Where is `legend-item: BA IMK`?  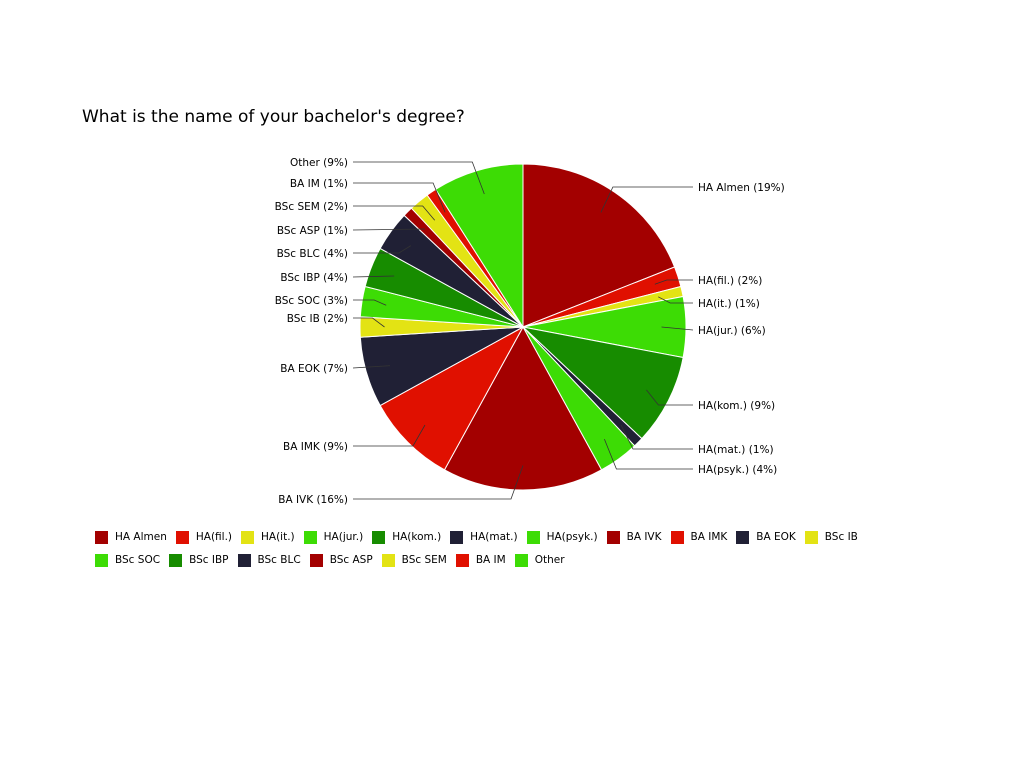 legend-item: BA IMK is located at coordinates (699, 537).